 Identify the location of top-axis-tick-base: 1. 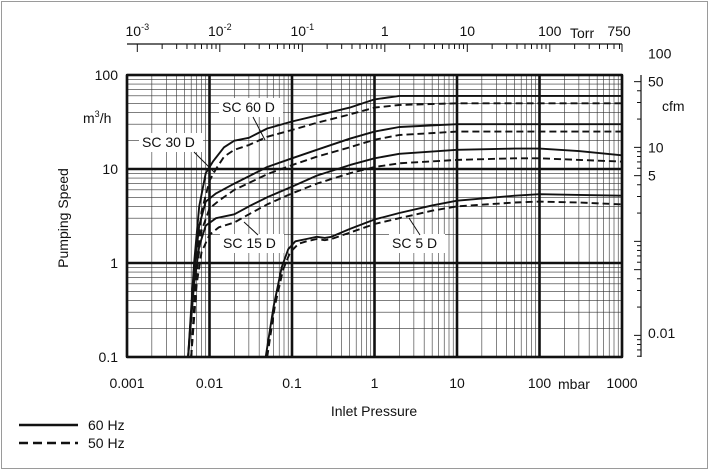
(385, 31).